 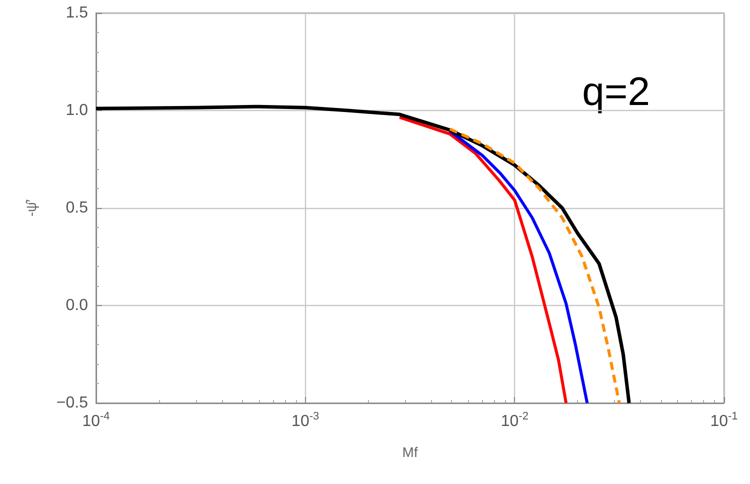 What do you see at coordinates (410, 452) in the screenshot?
I see `x-axis-title: Mf` at bounding box center [410, 452].